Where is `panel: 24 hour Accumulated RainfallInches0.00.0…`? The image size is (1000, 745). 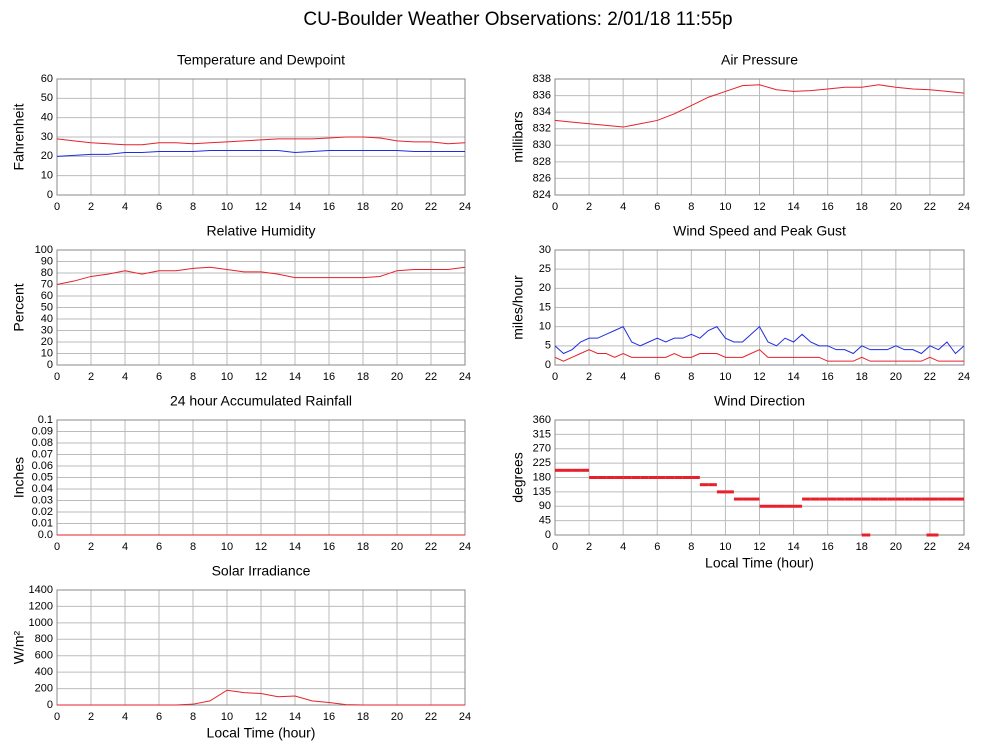
panel: 24 hour Accumulated RainfallInches0.00.0… is located at coordinates (241, 473).